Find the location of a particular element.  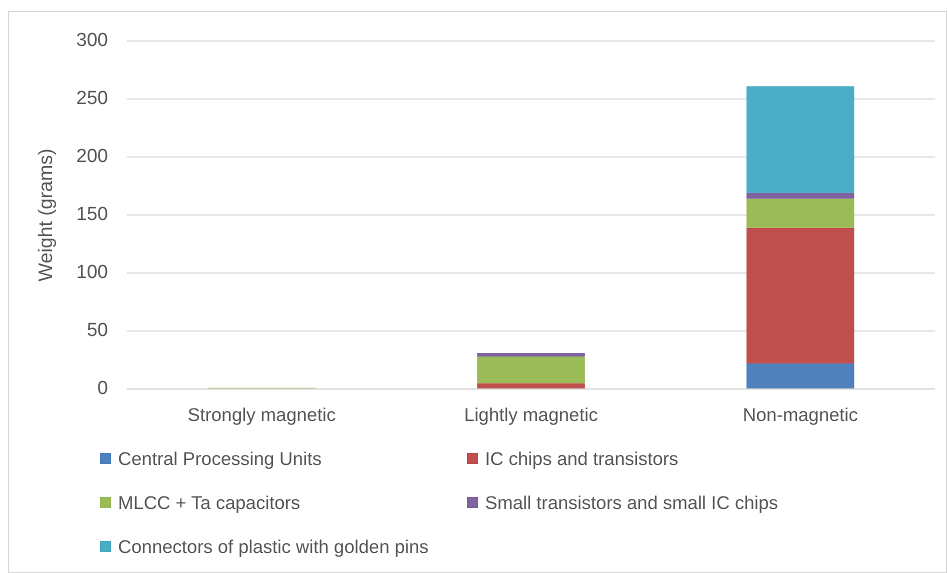

y-tick-label: 100 is located at coordinates (92, 273).